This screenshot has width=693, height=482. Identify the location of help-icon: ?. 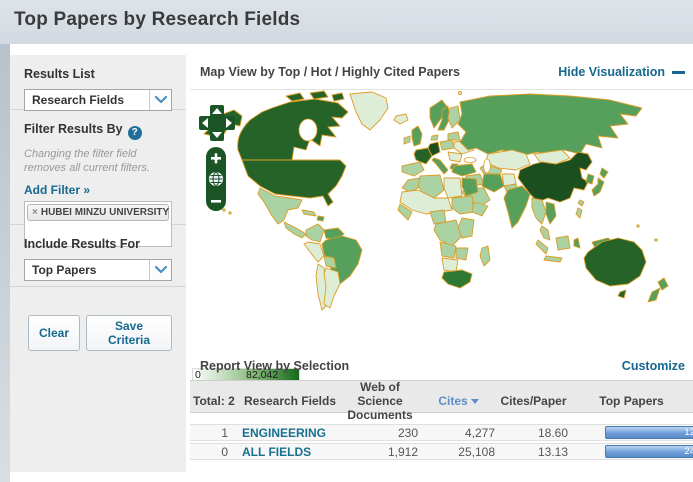
(134, 133).